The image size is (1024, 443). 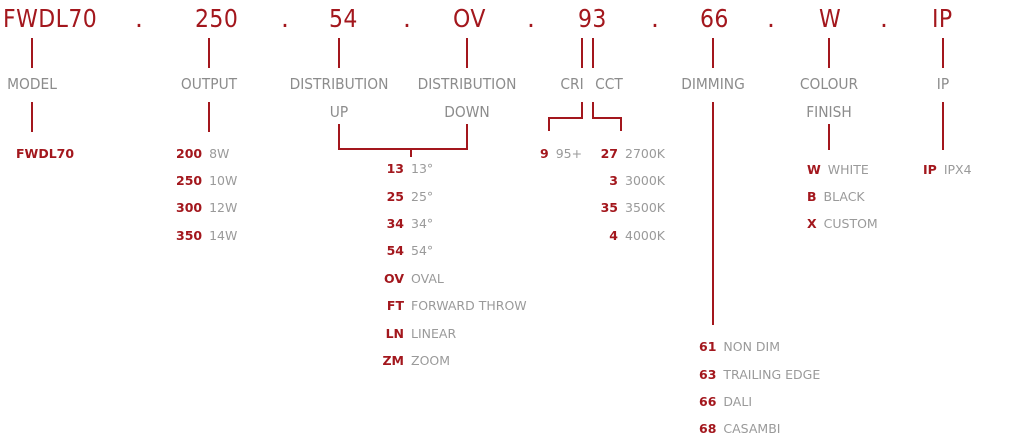 I want to click on option-desc: NON DIM, so click(x=752, y=346).